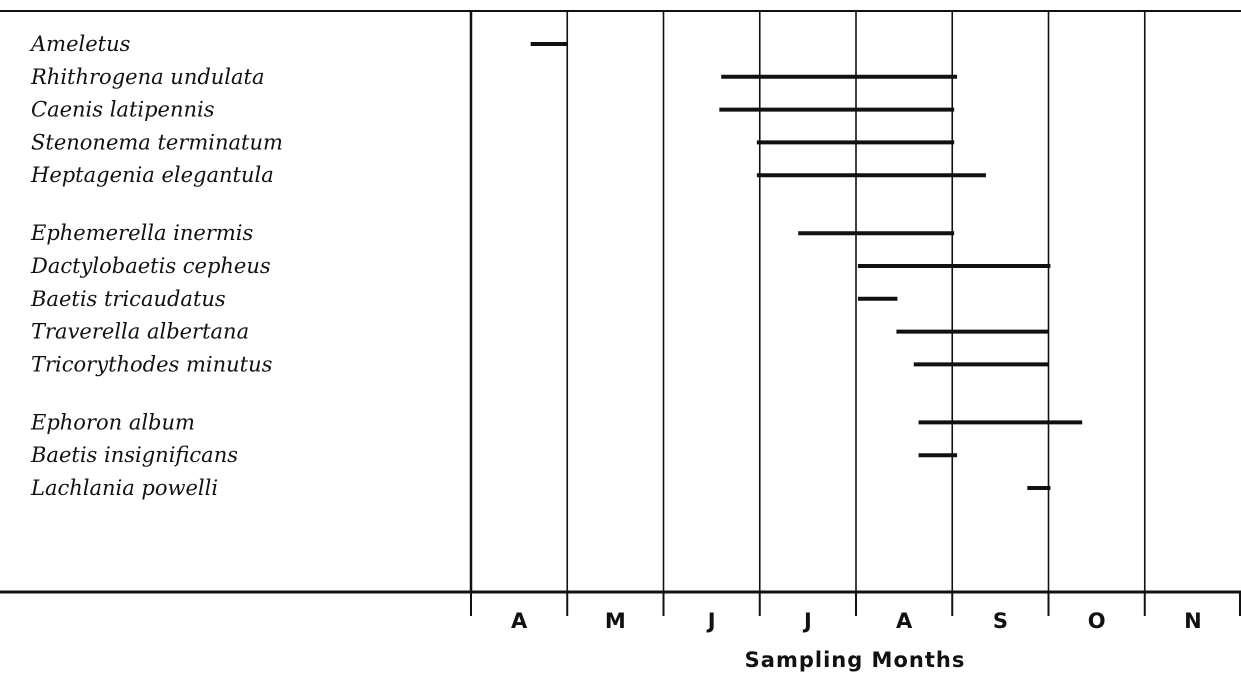 This screenshot has width=1241, height=677. I want to click on species-label: Ephemerella inermis, so click(141, 233).